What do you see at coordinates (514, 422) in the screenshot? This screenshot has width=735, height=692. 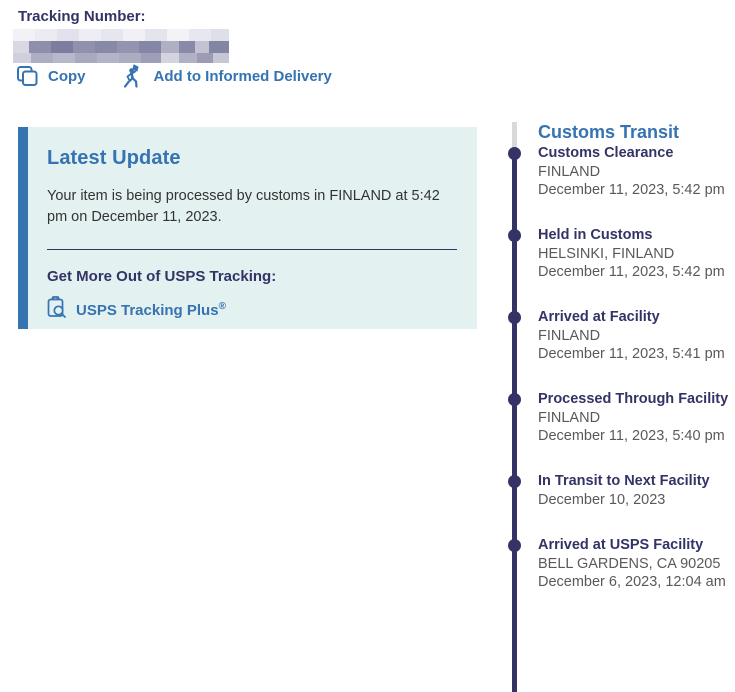 I see `timeline-line` at bounding box center [514, 422].